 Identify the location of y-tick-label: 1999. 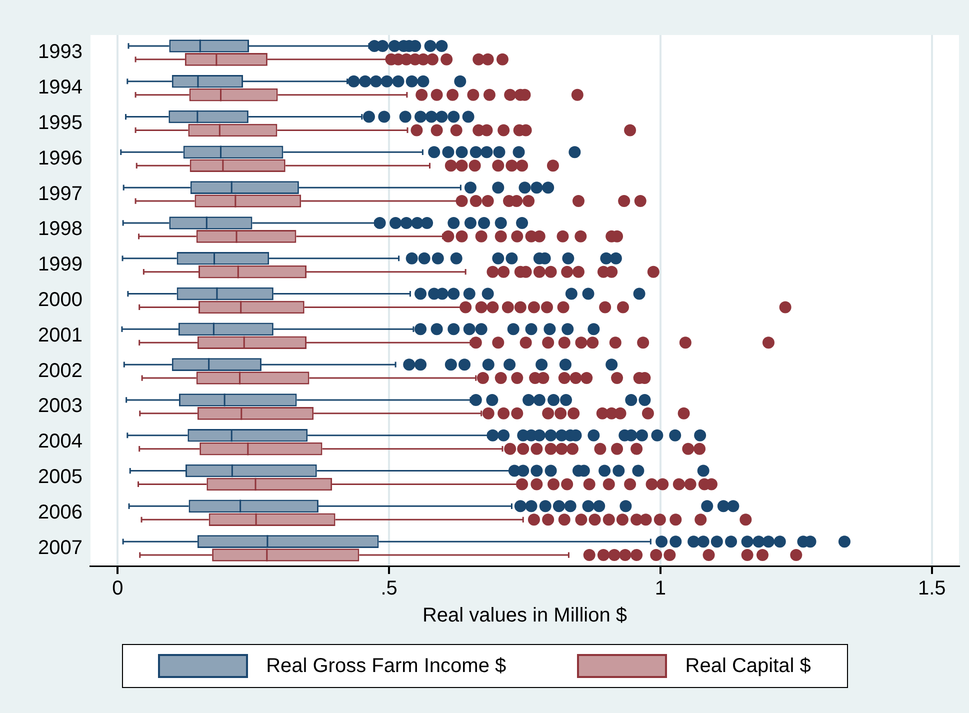
(60, 265).